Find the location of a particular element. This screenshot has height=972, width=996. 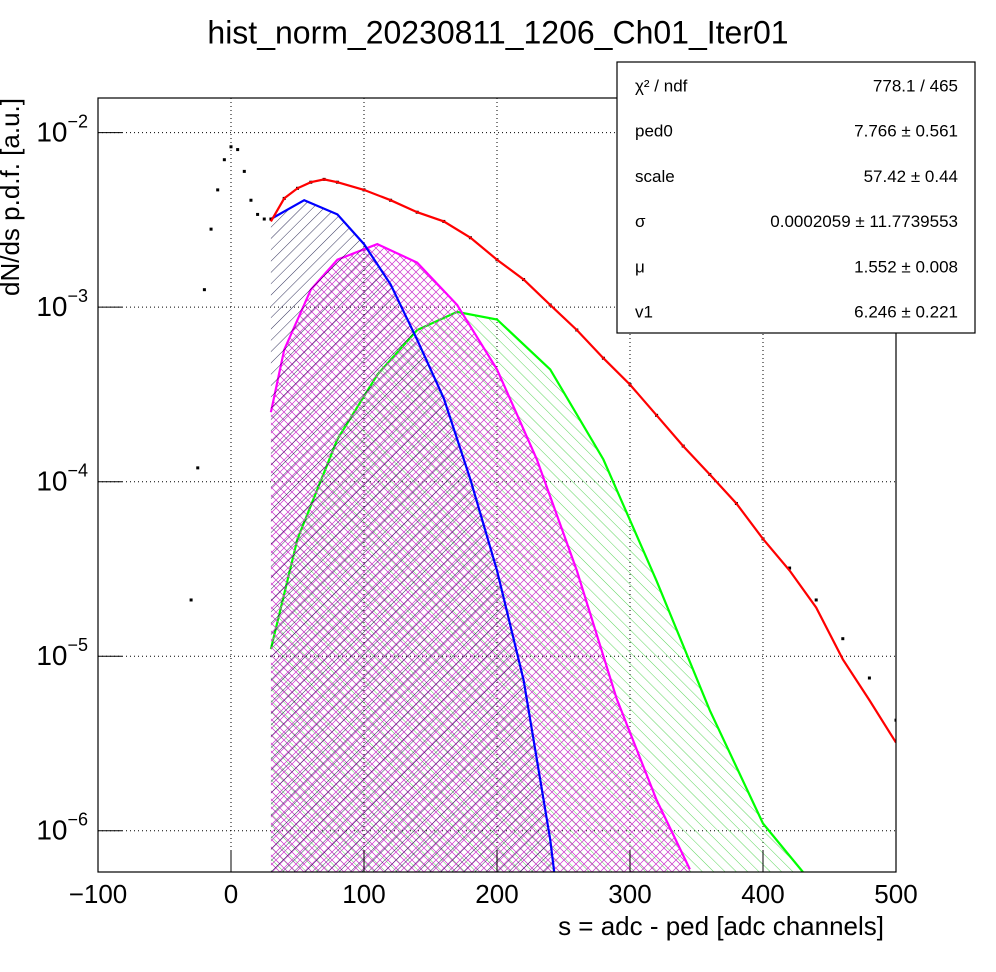

y-tick-label: 10⁻⁵ is located at coordinates (62, 653).